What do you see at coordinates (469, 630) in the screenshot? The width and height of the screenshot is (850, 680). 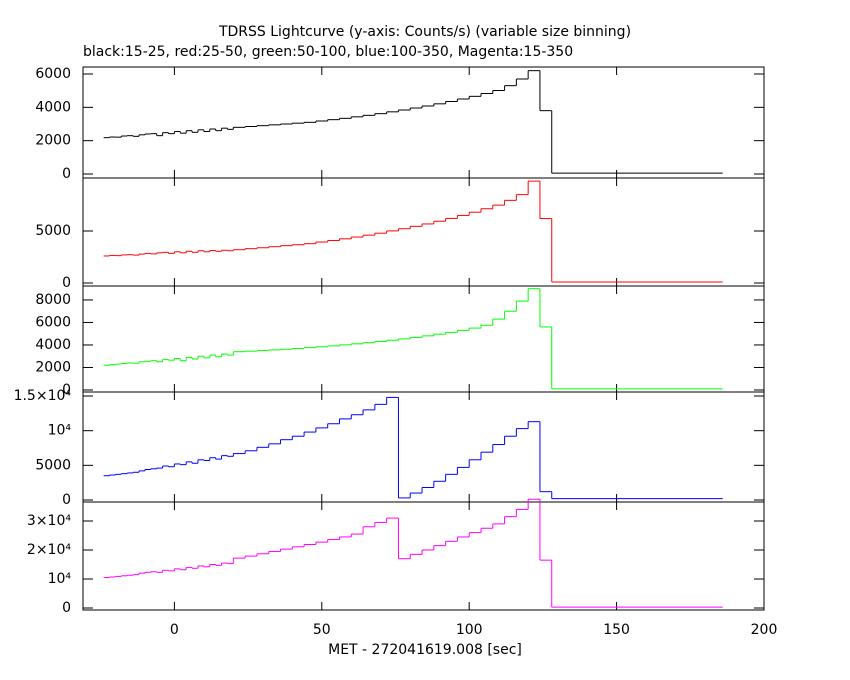 I see `x-tick-label: 100` at bounding box center [469, 630].